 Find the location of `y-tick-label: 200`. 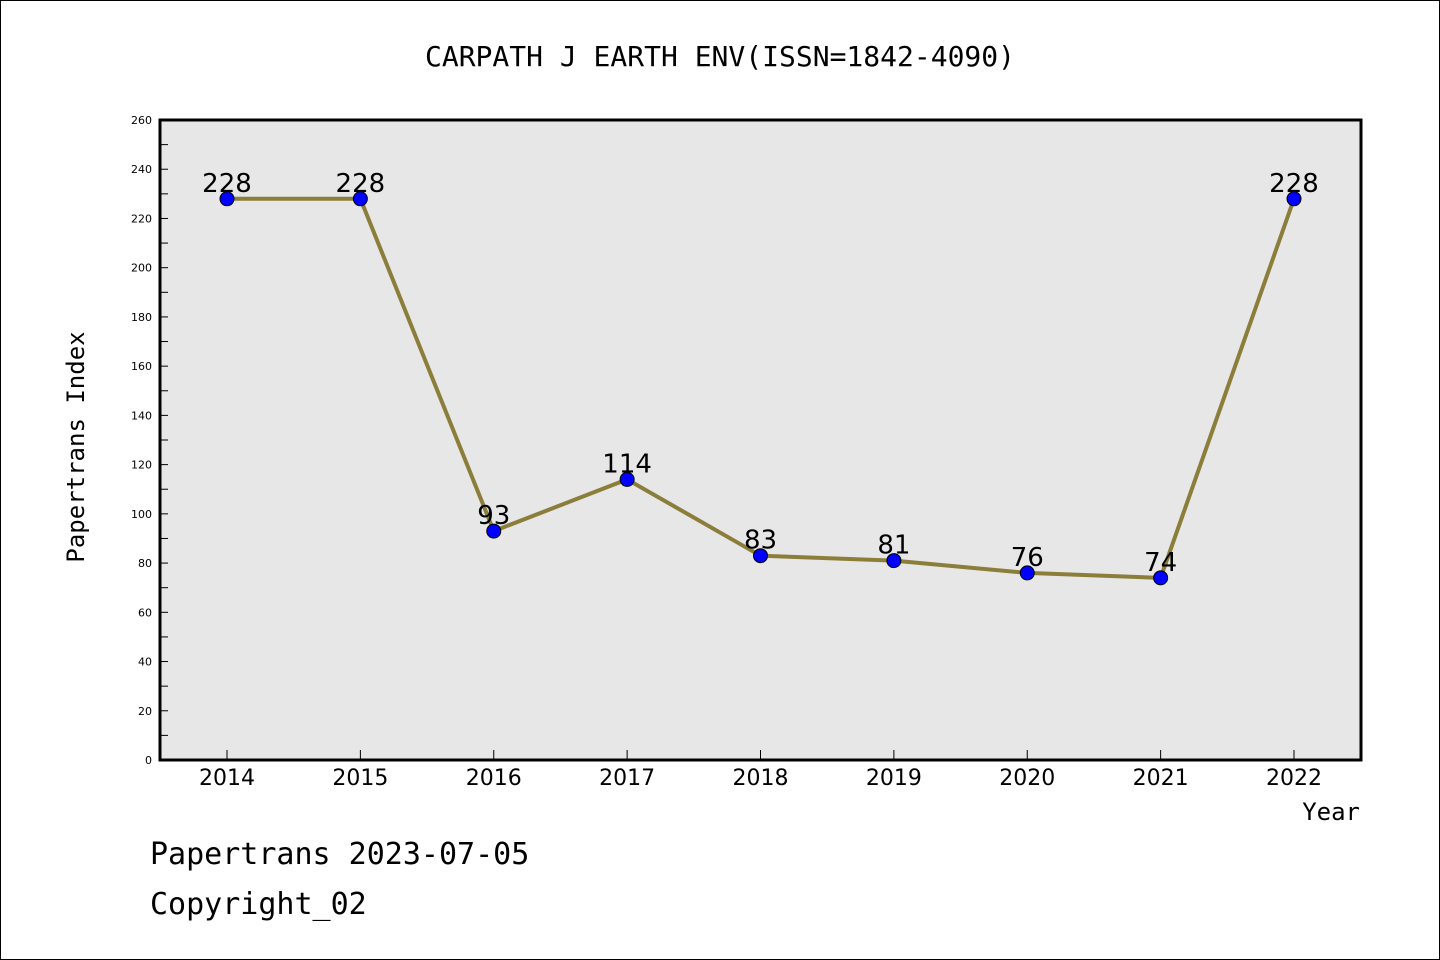

y-tick-label: 200 is located at coordinates (141, 268).